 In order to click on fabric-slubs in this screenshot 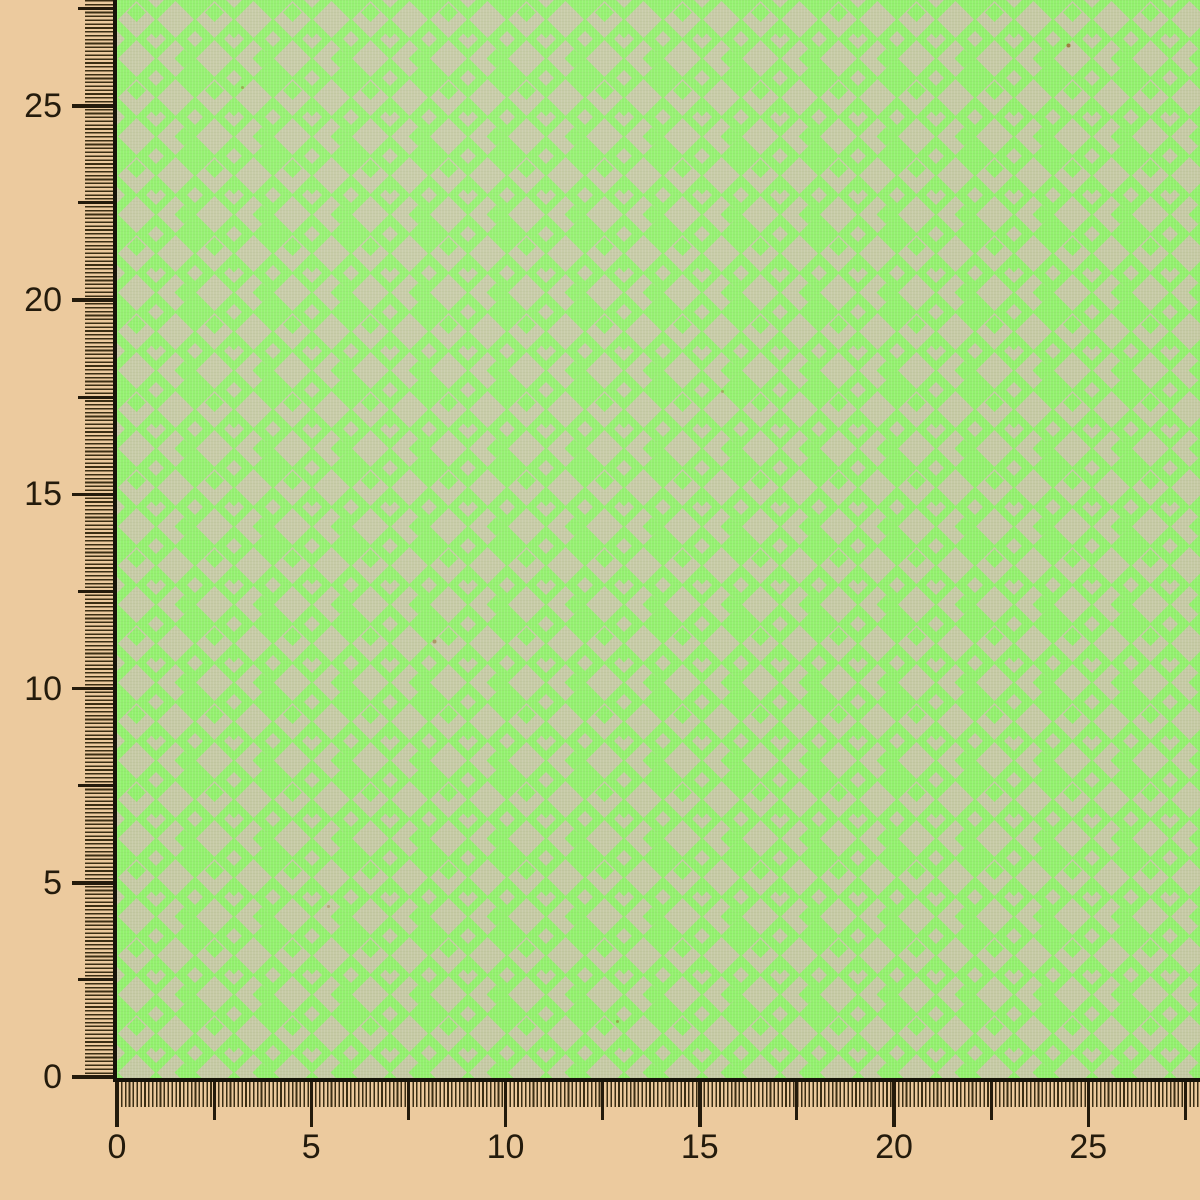, I will do `click(118, 1)`.